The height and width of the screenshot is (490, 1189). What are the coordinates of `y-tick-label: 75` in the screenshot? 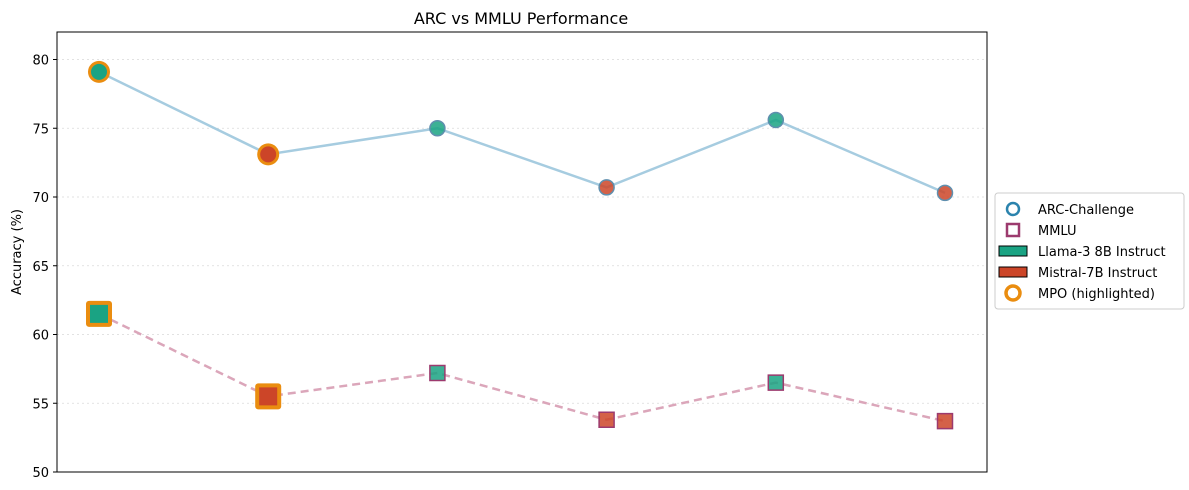 It's located at (40, 129).